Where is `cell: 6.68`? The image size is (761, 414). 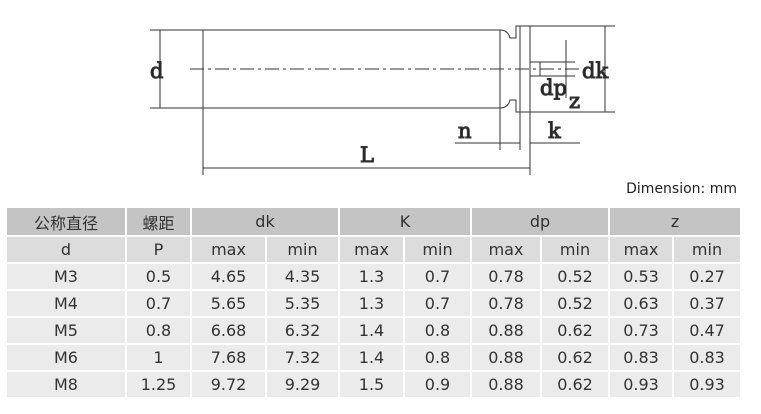 cell: 6.68 is located at coordinates (228, 330).